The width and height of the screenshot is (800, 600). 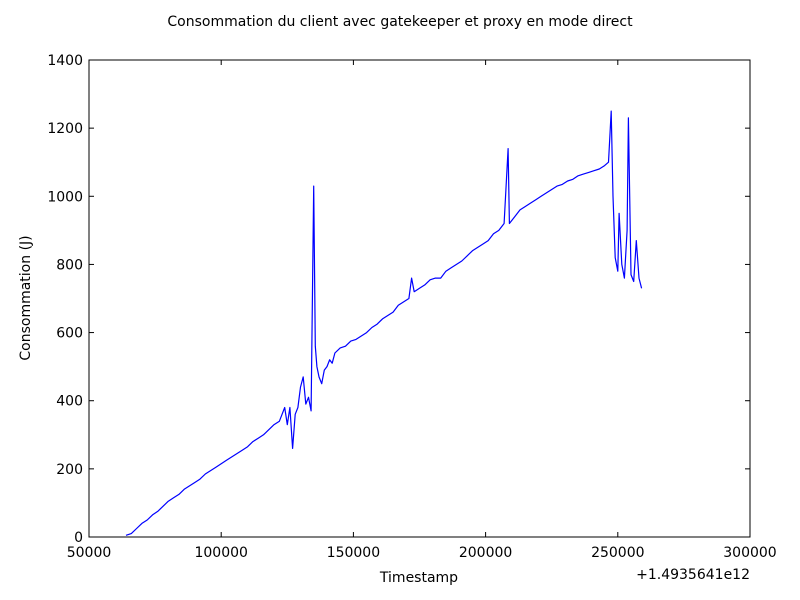 What do you see at coordinates (65, 197) in the screenshot?
I see `y-tick-label: 1000` at bounding box center [65, 197].